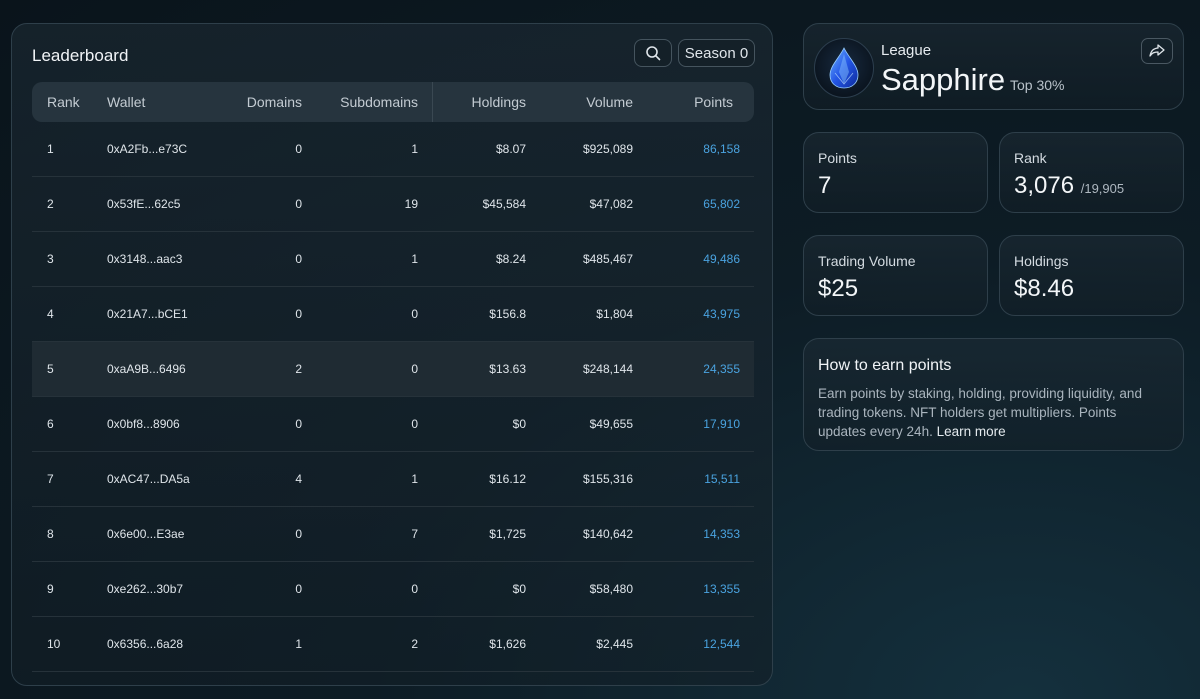 The height and width of the screenshot is (699, 1200). Describe the element at coordinates (274, 102) in the screenshot. I see `column-header-domains: Domains` at that location.